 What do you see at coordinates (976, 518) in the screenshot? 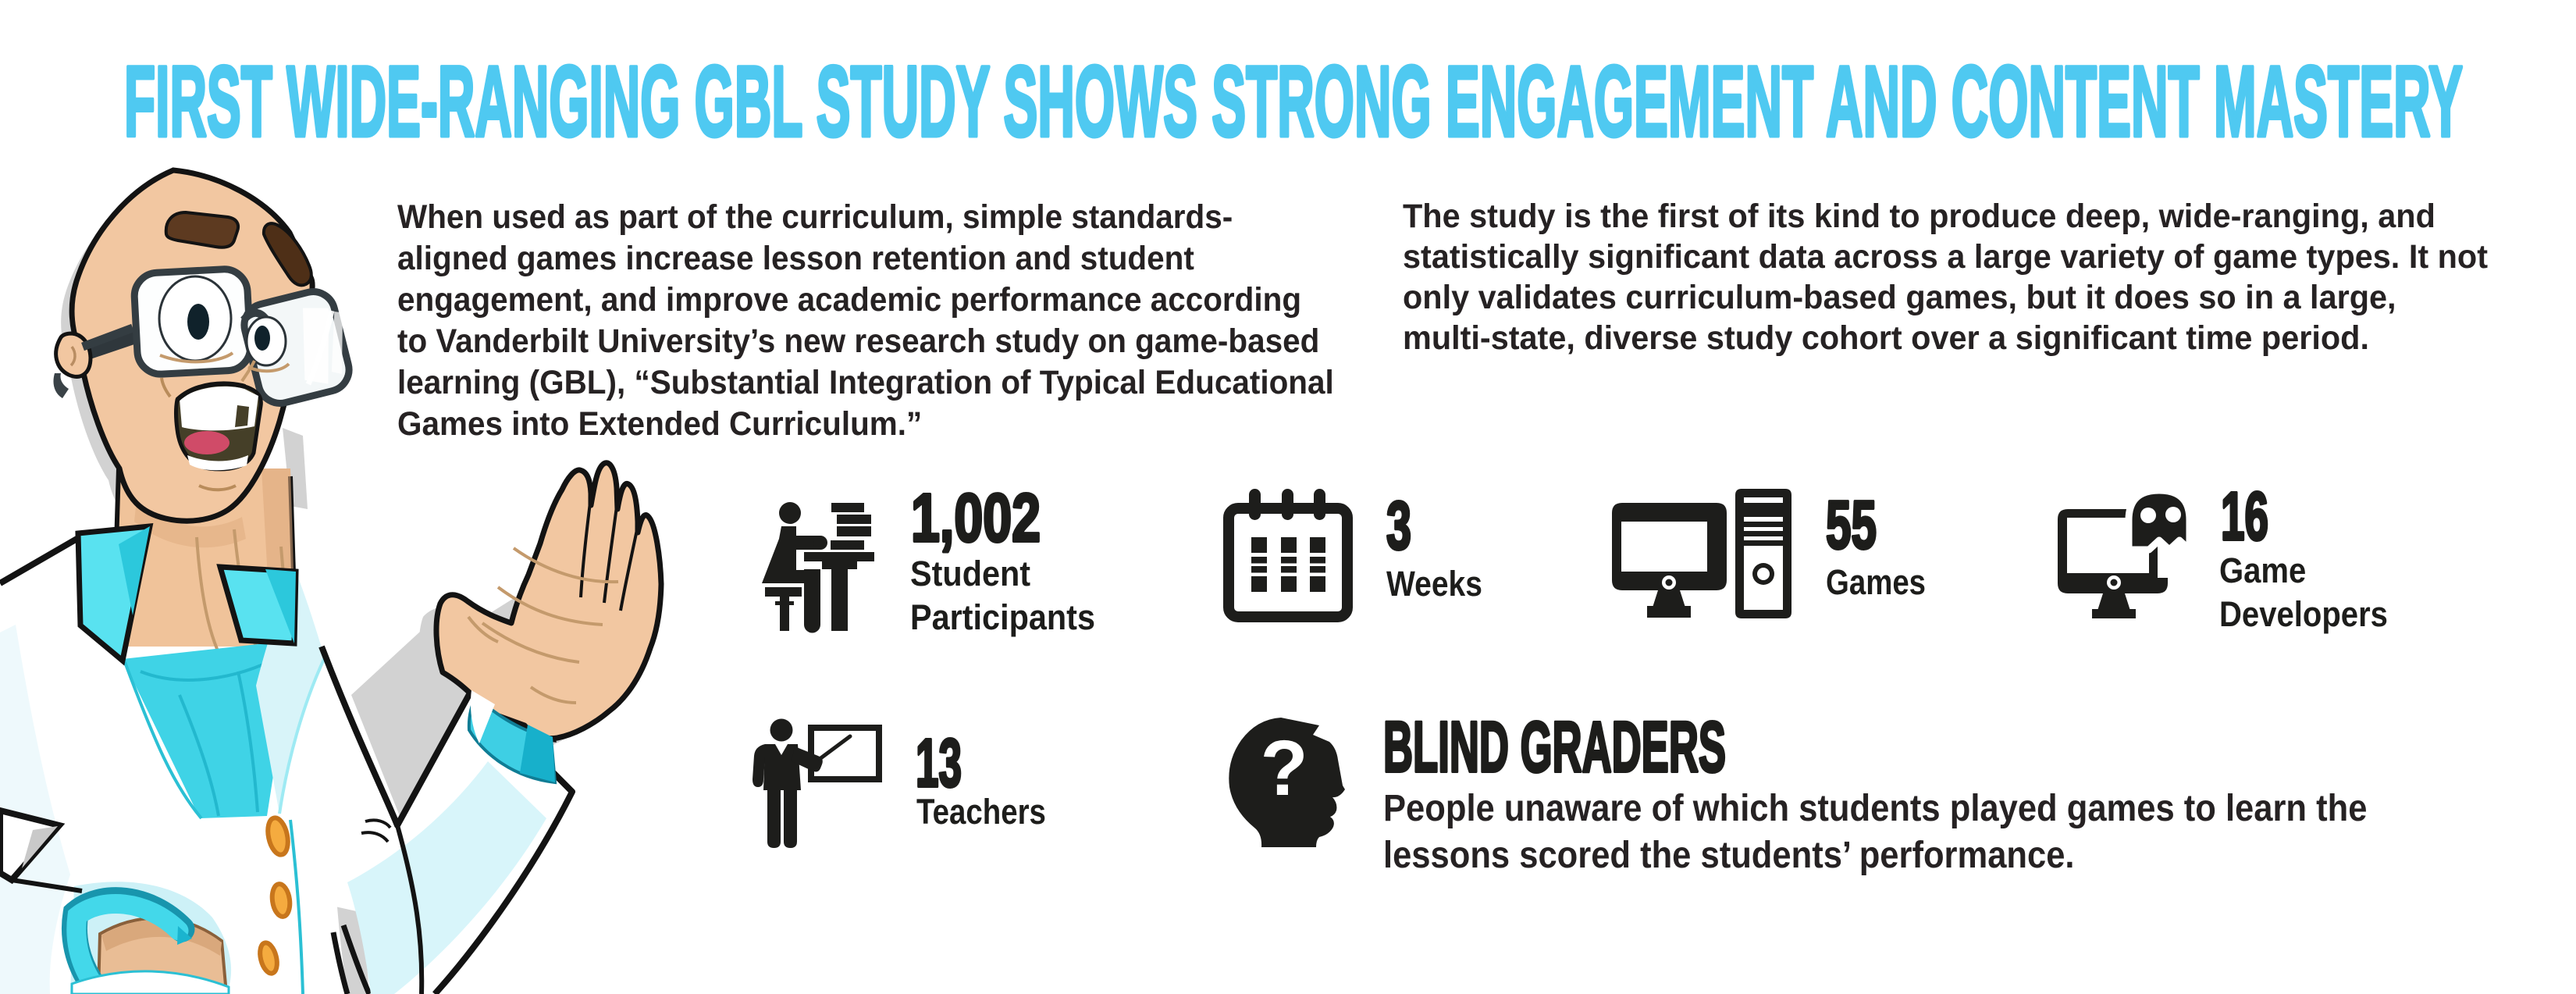
I see `svg-text: 1,002` at bounding box center [976, 518].